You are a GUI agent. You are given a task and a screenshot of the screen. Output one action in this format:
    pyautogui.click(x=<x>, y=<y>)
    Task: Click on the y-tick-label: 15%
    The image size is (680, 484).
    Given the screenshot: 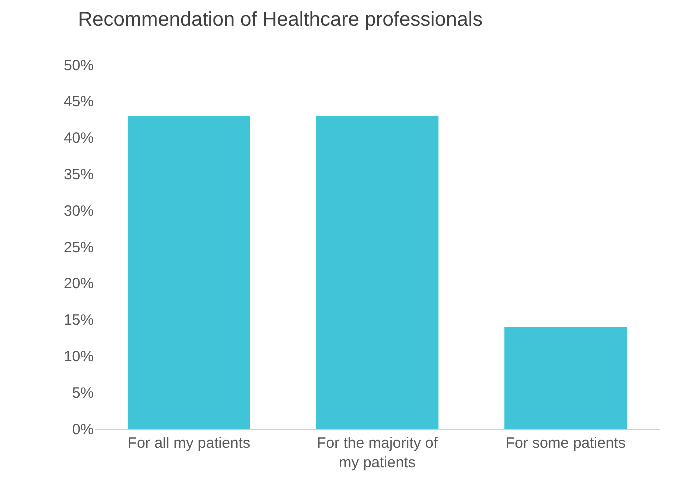 What is the action you would take?
    pyautogui.click(x=79, y=321)
    